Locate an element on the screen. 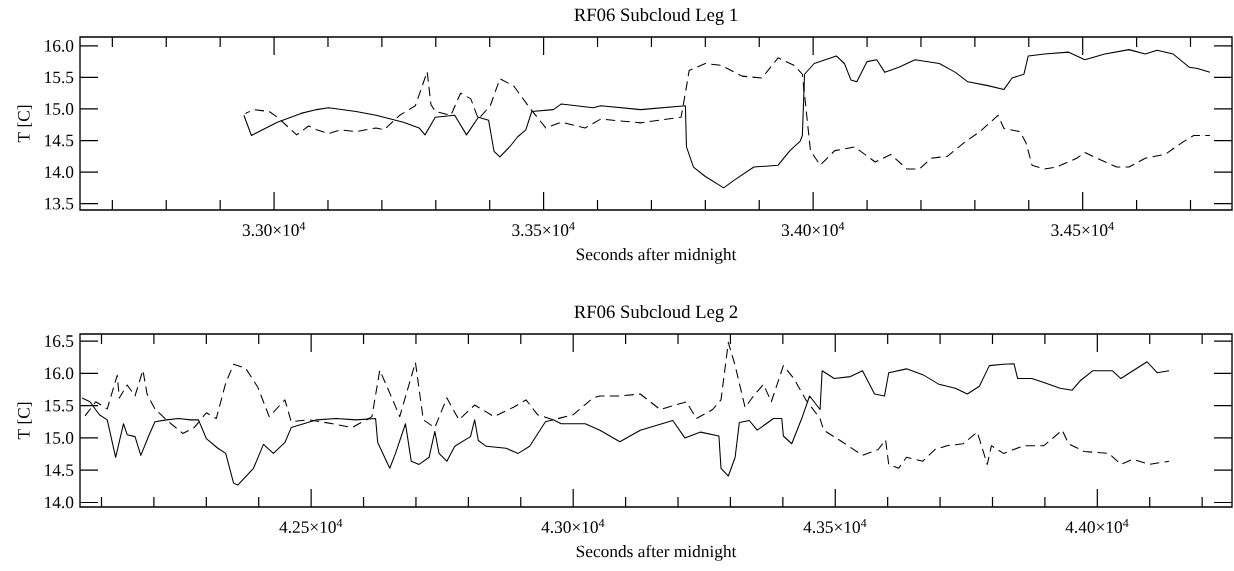 The image size is (1234, 571). x-tick-label: 3.45×10$^{4}$ is located at coordinates (1082, 229).